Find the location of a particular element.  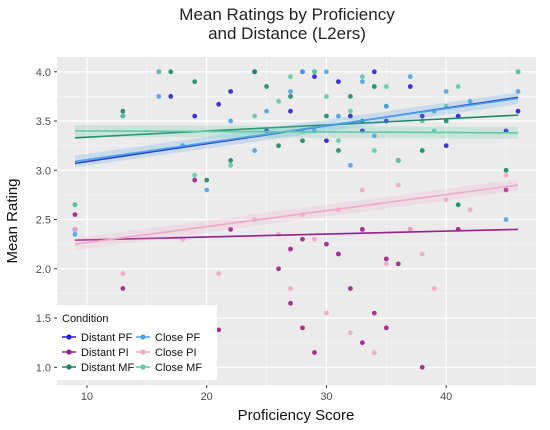

x-axis-ticks: 10 20 30 40 is located at coordinates (266, 394).